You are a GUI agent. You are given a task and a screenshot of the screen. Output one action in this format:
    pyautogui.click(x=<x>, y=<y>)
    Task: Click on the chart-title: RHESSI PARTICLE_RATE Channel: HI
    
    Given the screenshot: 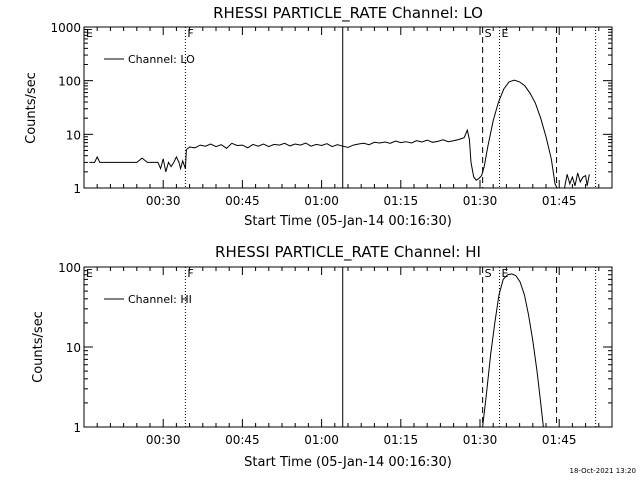 What is the action you would take?
    pyautogui.click(x=348, y=252)
    